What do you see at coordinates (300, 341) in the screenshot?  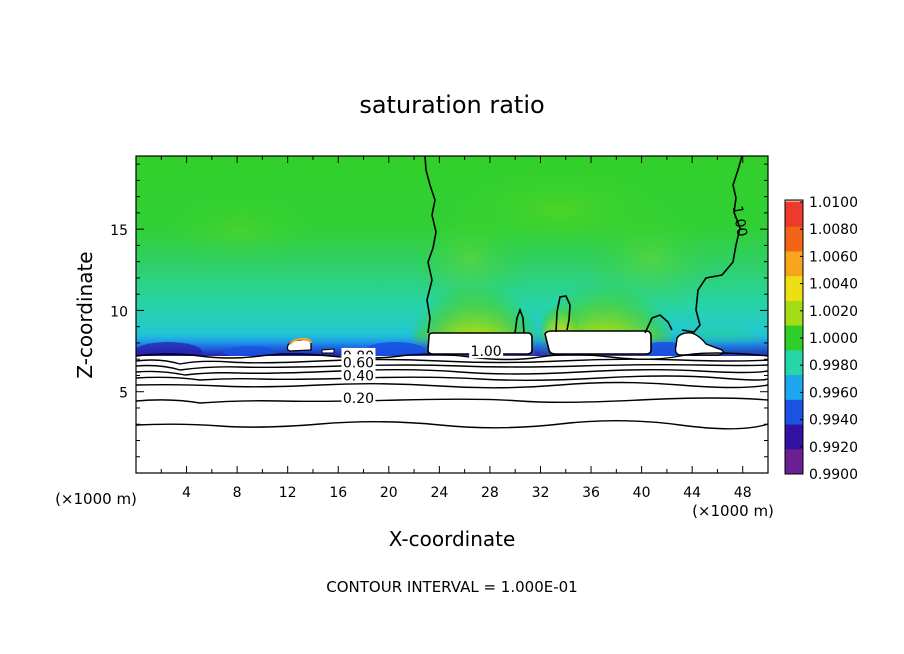 I see `orange-rim` at bounding box center [300, 341].